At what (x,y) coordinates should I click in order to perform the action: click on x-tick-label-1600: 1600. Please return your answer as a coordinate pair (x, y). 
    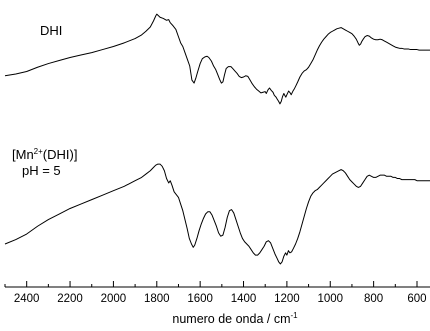
    Looking at the image, I should click on (200, 299).